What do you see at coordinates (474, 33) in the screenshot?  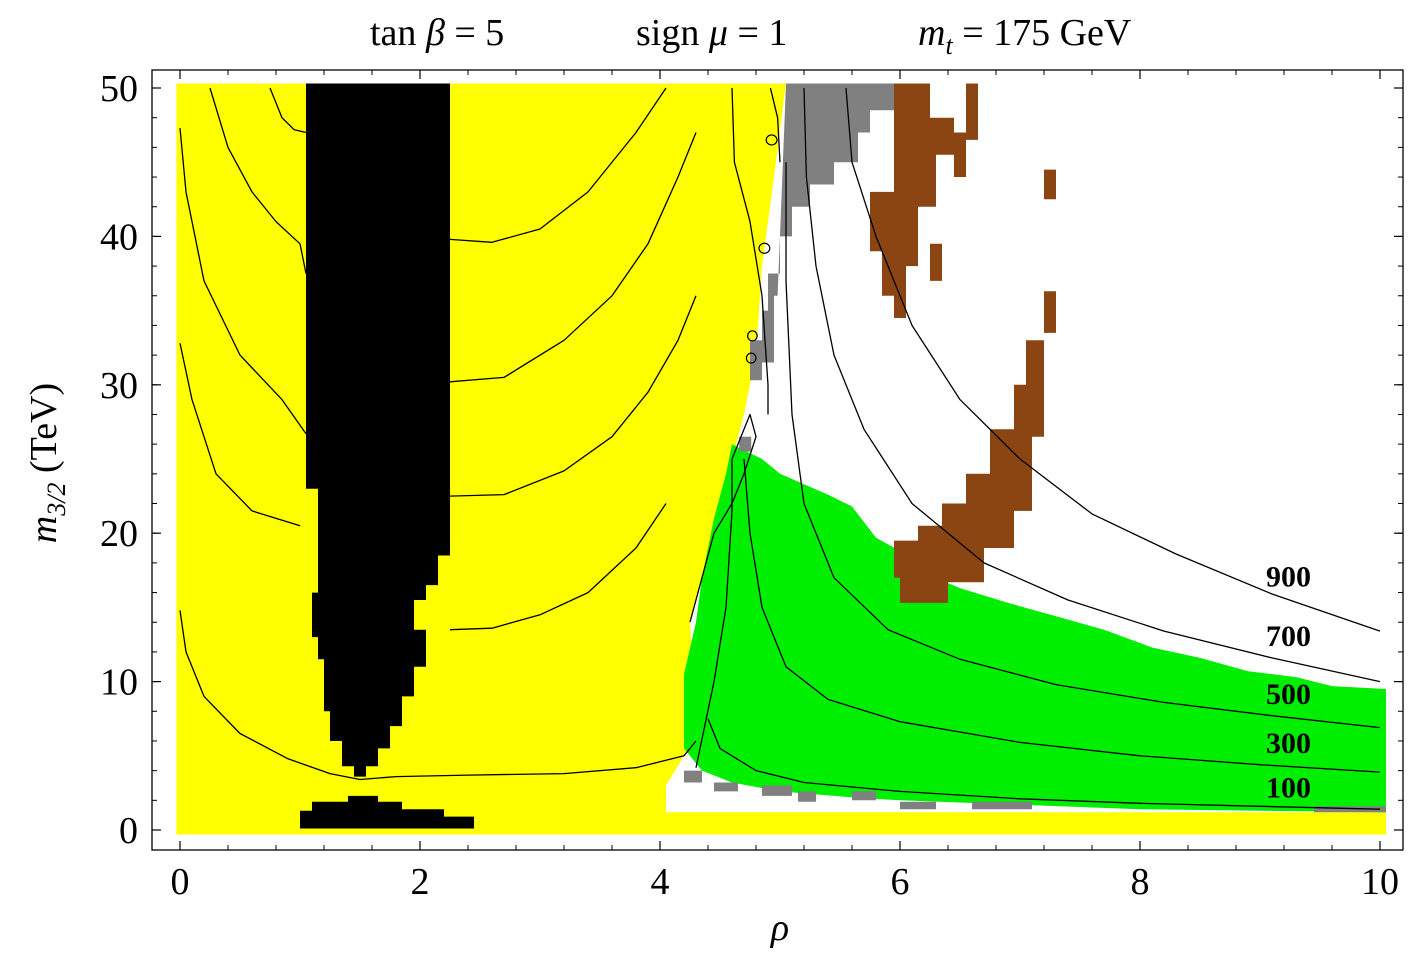 I see `title-tanb-value: = 5` at bounding box center [474, 33].